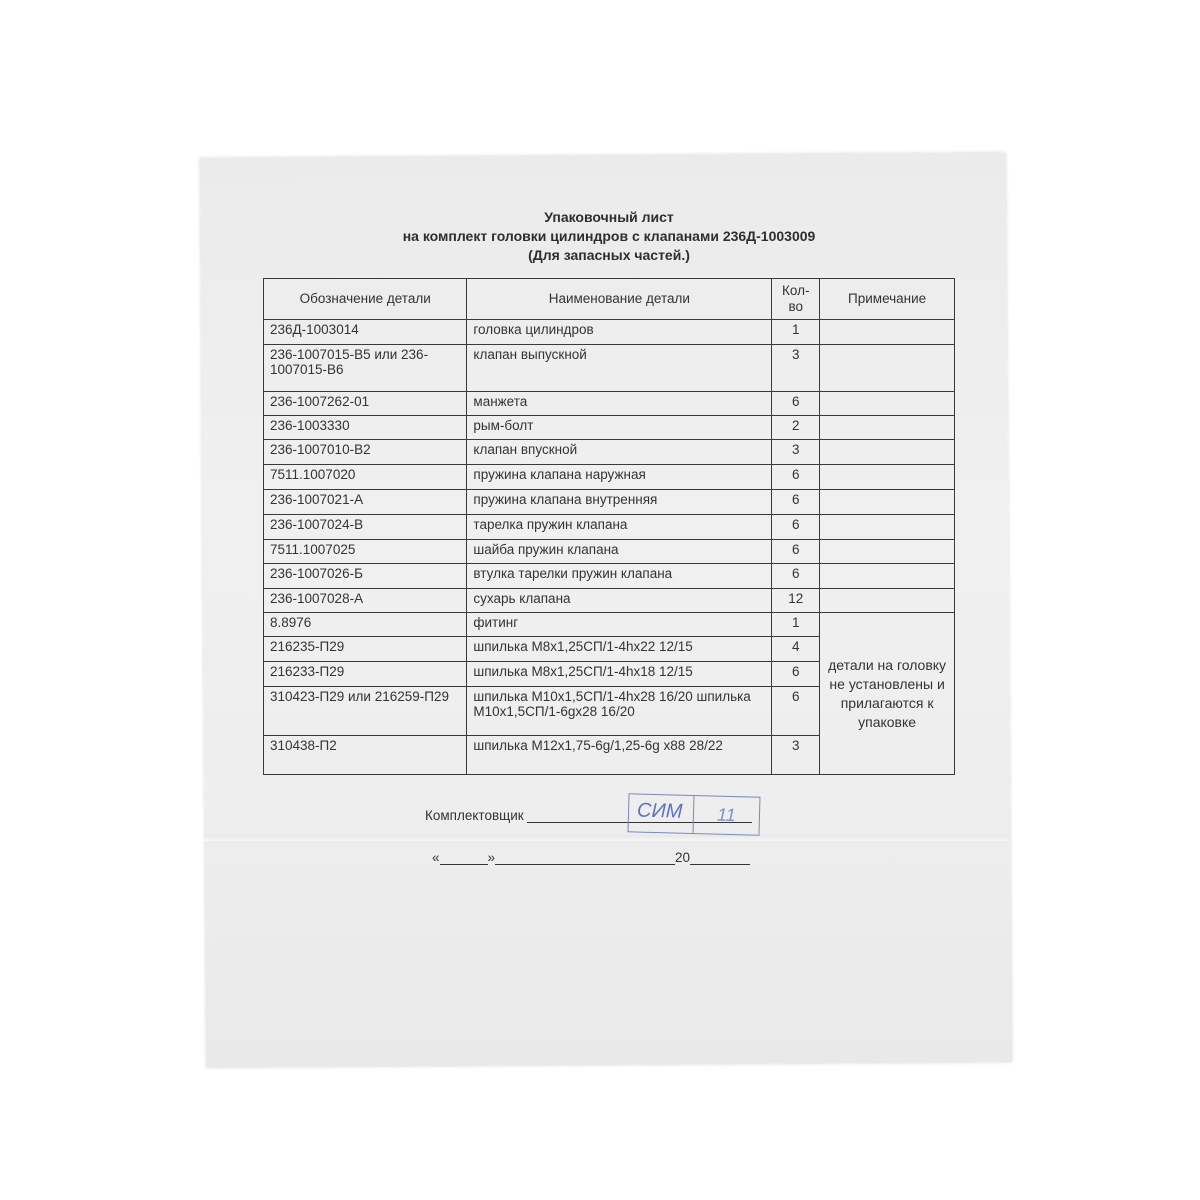  I want to click on date-field: « » 20, so click(591, 857).